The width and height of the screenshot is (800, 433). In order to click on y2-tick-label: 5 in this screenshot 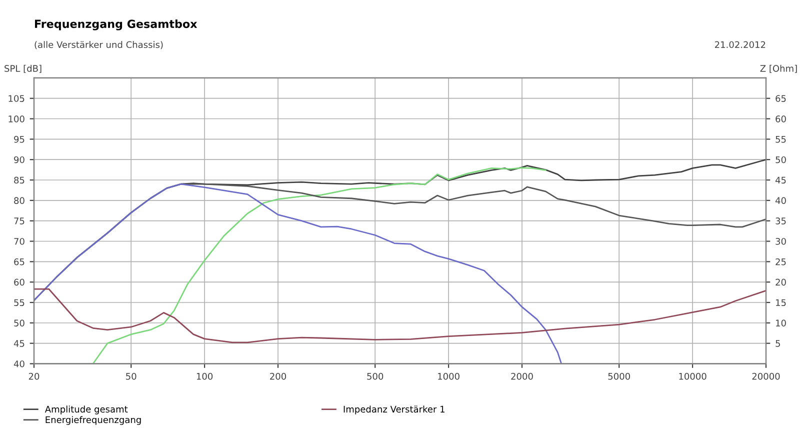, I will do `click(778, 343)`.